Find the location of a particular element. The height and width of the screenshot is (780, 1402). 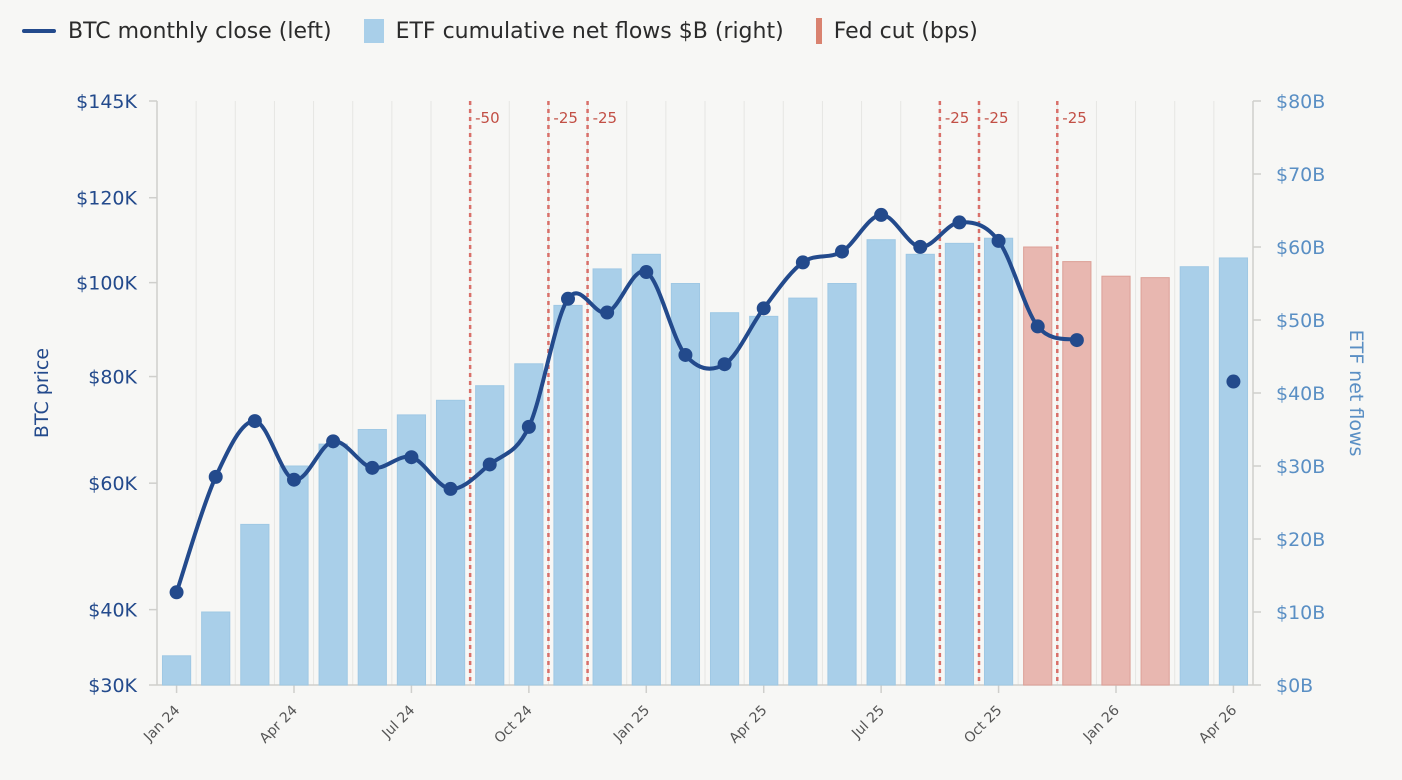

left-tick-label: $40K is located at coordinates (112, 611).